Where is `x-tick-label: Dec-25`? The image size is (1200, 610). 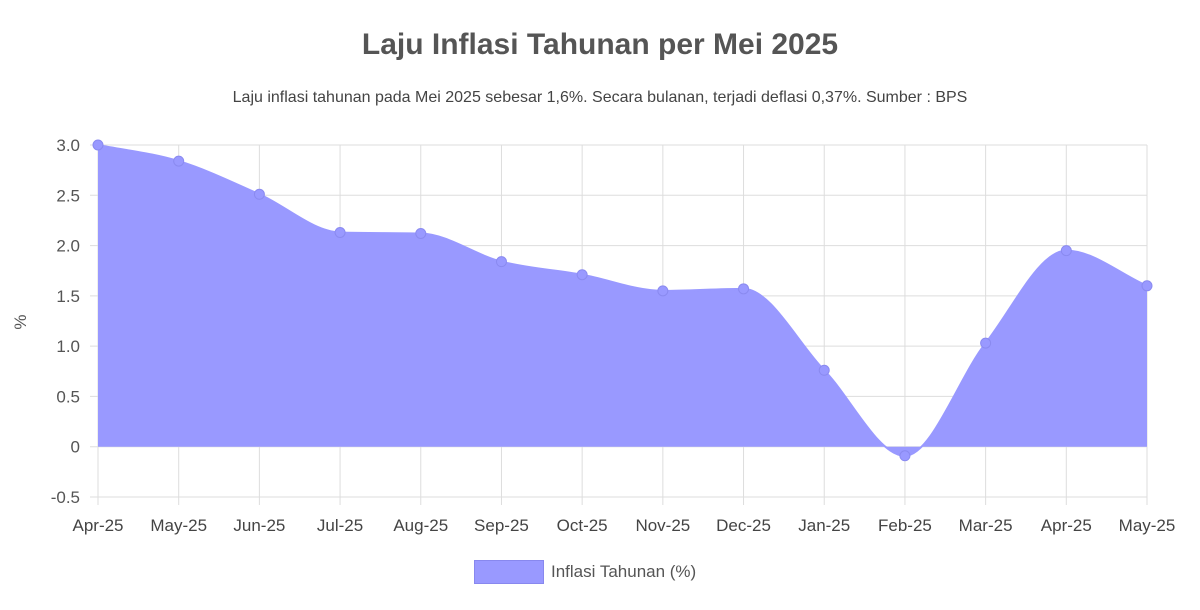 x-tick-label: Dec-25 is located at coordinates (743, 525).